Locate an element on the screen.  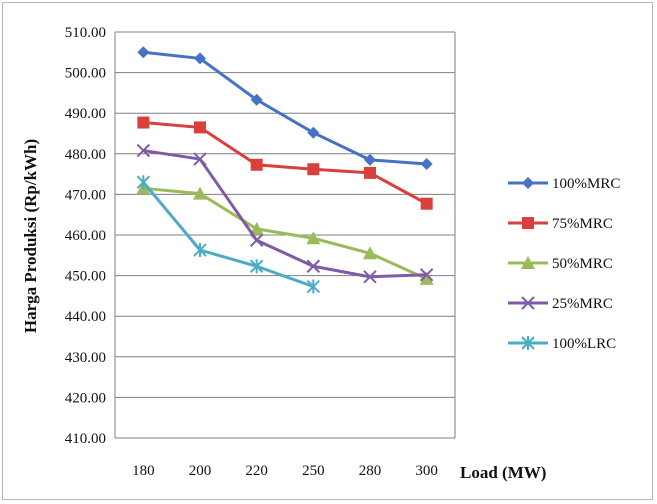
legend-item: 25%MRC is located at coordinates (560, 304).